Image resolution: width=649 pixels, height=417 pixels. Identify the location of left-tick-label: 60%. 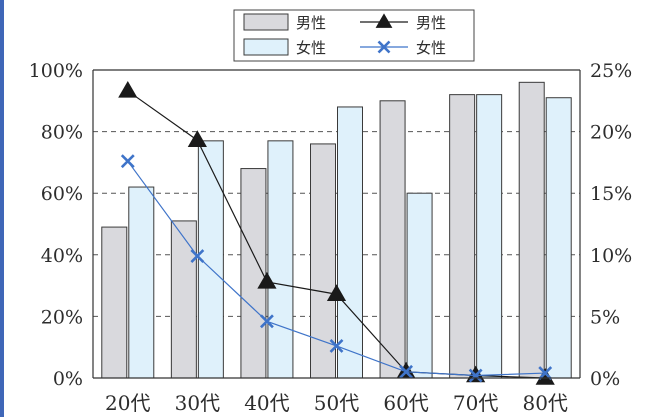
(62, 194).